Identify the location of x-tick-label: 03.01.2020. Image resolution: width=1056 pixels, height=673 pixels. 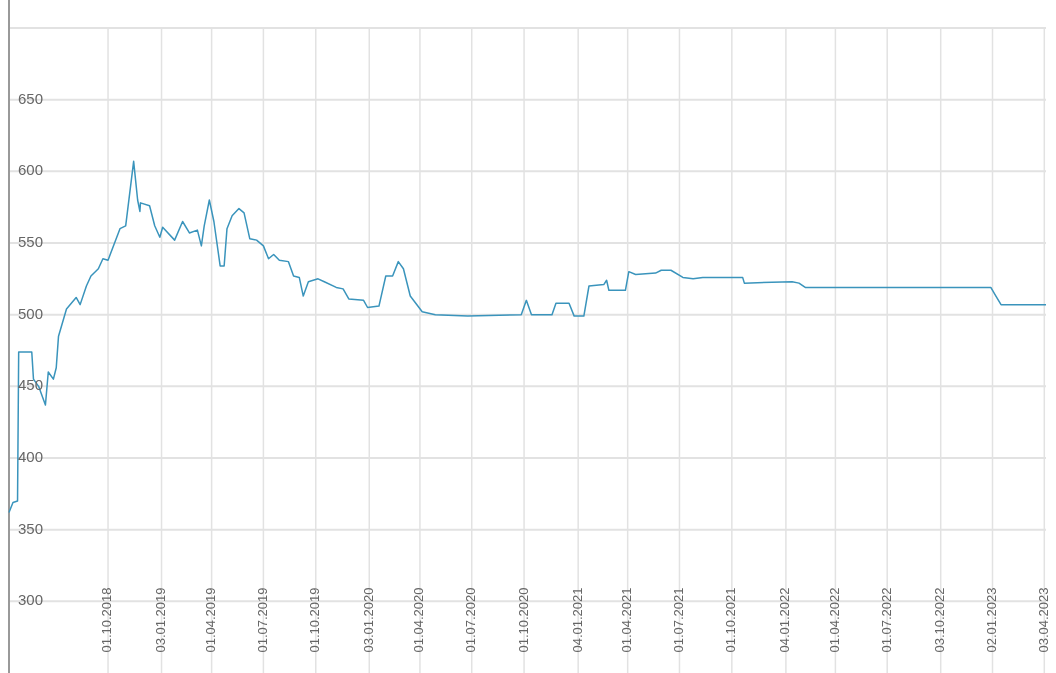
(368, 620).